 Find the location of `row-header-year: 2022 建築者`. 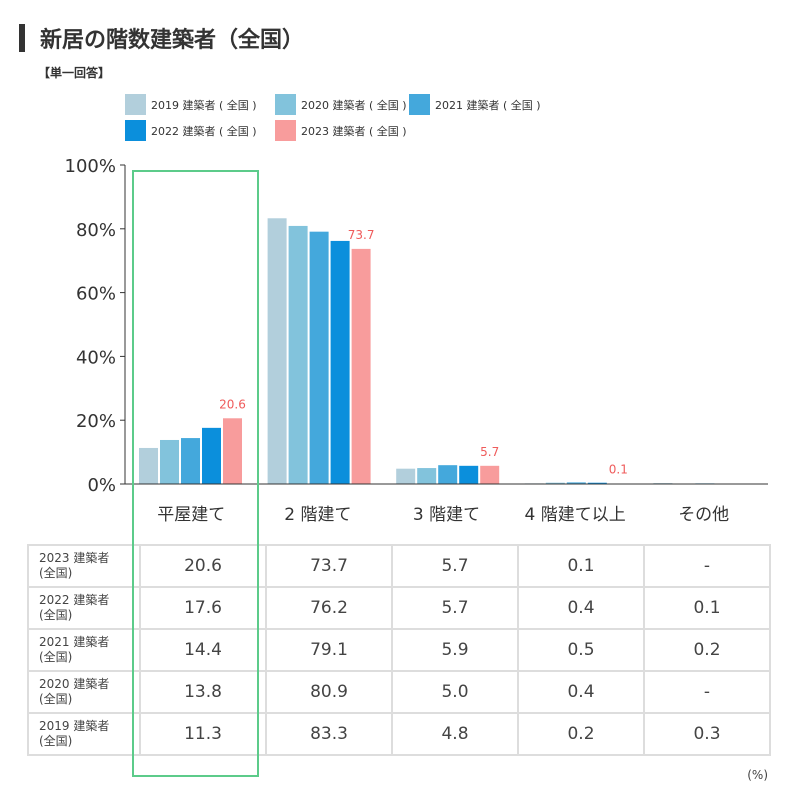

row-header-year: 2022 建築者 is located at coordinates (74, 600).